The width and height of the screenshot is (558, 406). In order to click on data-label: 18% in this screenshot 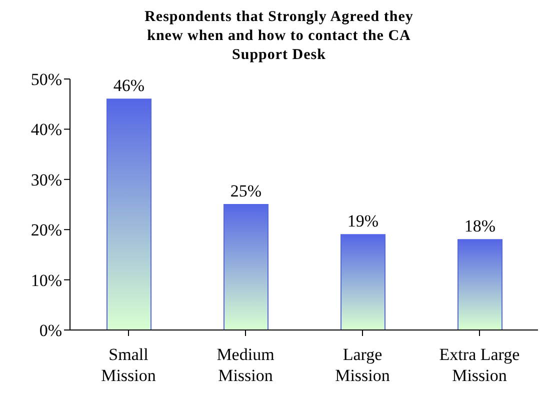, I will do `click(480, 226)`.